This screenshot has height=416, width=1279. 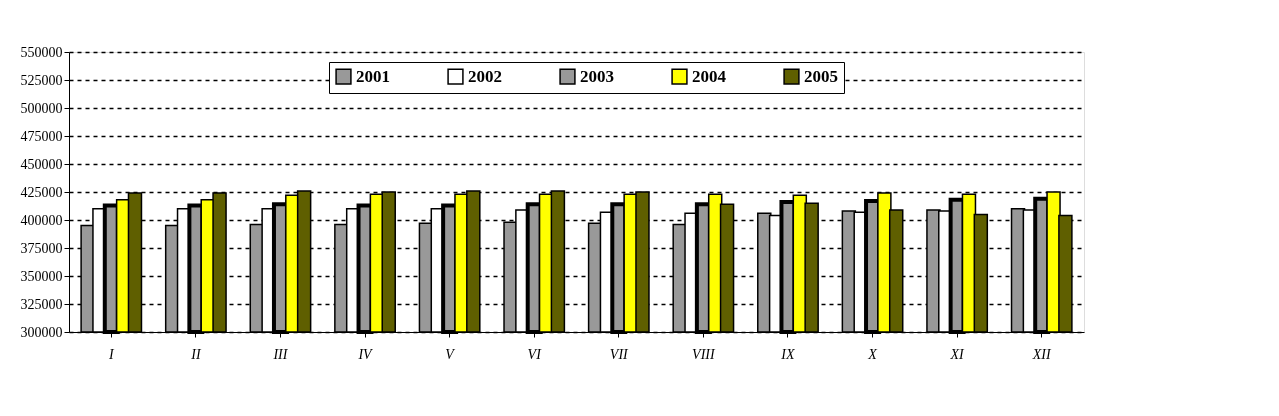 What do you see at coordinates (450, 354) in the screenshot?
I see `x-tick-label: V` at bounding box center [450, 354].